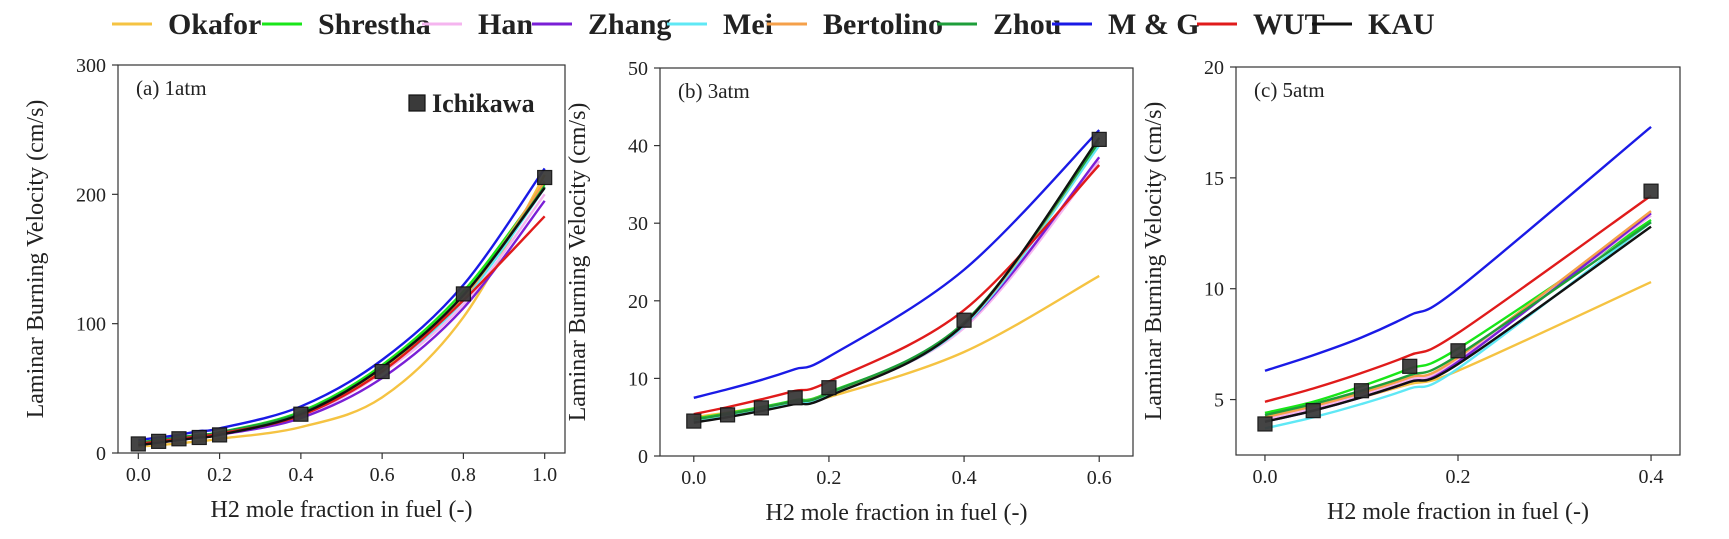 The width and height of the screenshot is (1729, 539). I want to click on legend-label-kau: KAU, so click(1401, 24).